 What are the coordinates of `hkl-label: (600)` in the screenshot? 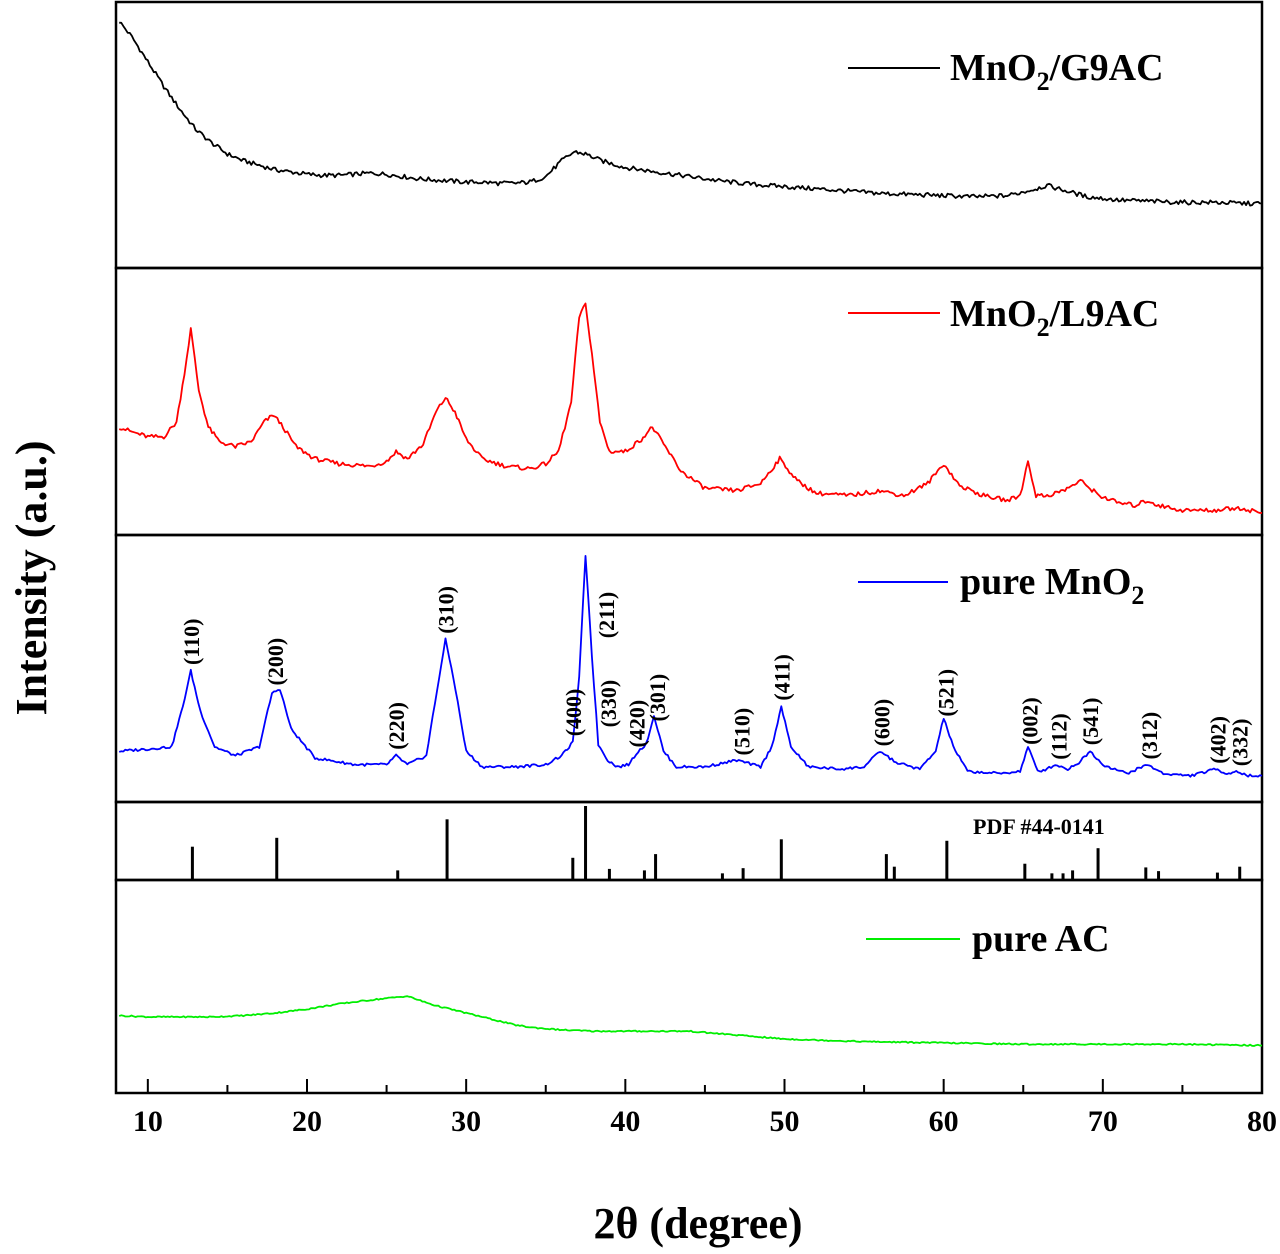 It's located at (882, 723).